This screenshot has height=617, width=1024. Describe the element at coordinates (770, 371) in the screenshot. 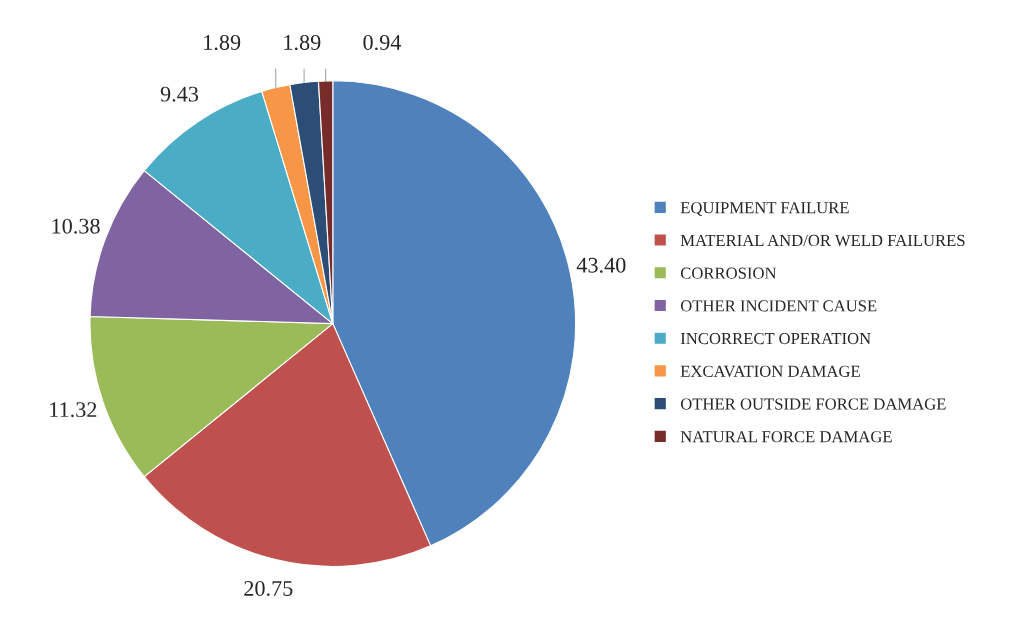

I see `legend-label: EXCAVATION DAMAGE` at that location.